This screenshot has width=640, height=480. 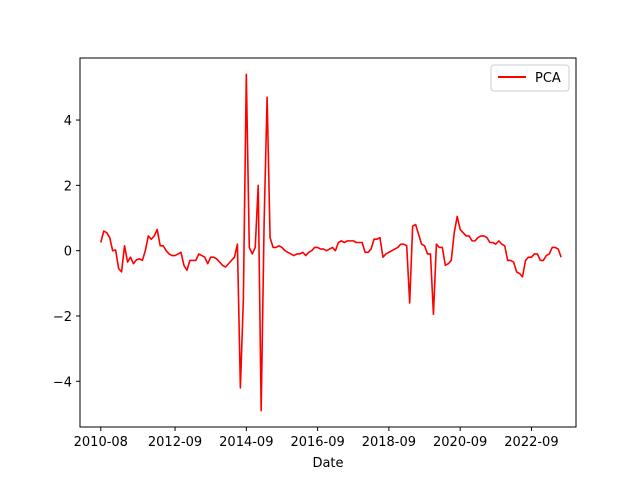 What do you see at coordinates (62, 317) in the screenshot?
I see `y-tick-label: −2` at bounding box center [62, 317].